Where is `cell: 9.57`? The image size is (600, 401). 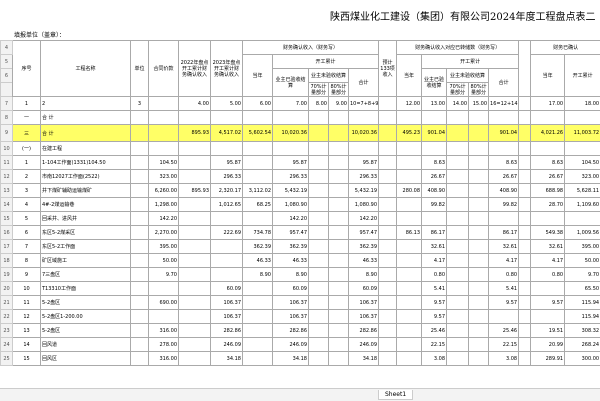 cell: 9.57 is located at coordinates (548, 303).